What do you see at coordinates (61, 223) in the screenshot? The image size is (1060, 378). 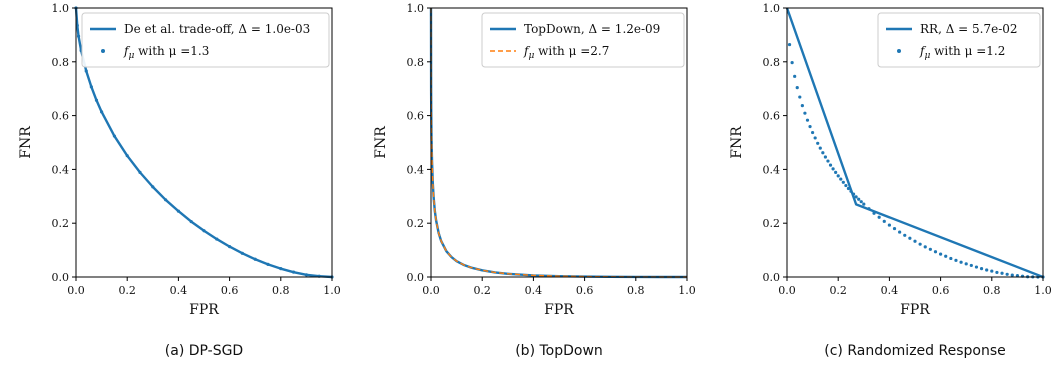 I see `y-tick-label: 0.2` at bounding box center [61, 223].